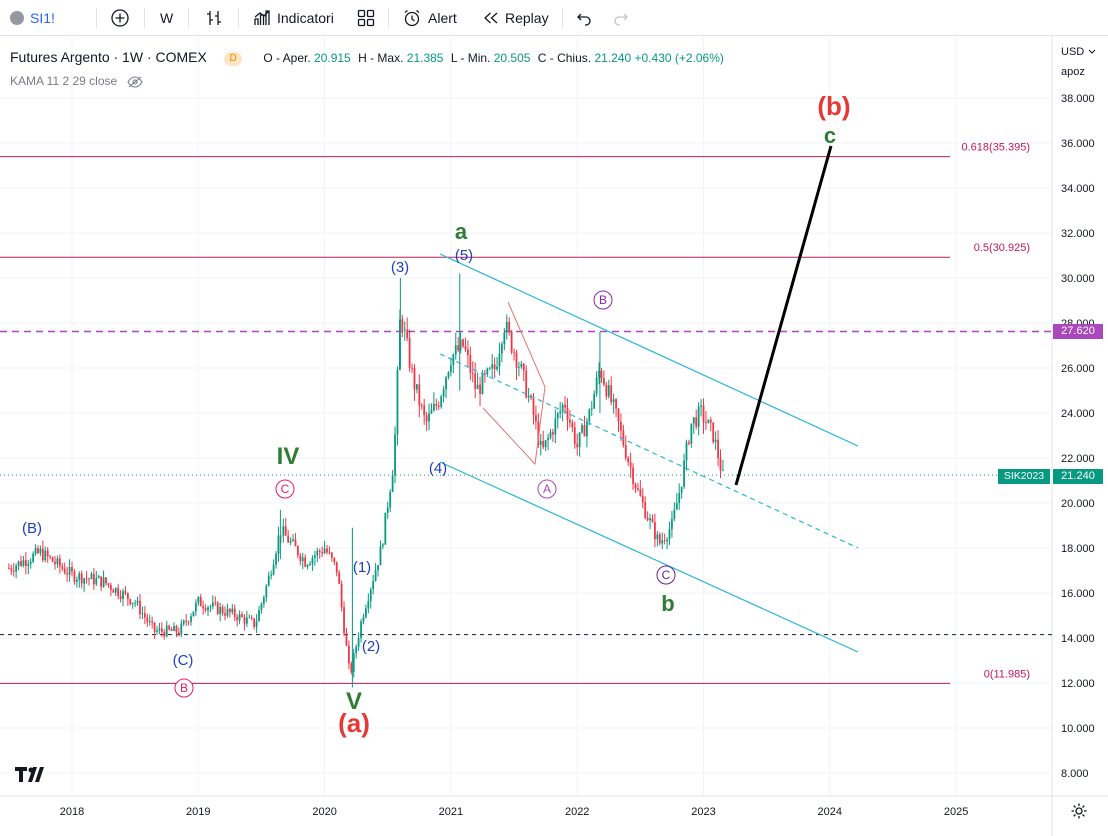  Describe the element at coordinates (30, 776) in the screenshot. I see `tradingview-logo` at that location.